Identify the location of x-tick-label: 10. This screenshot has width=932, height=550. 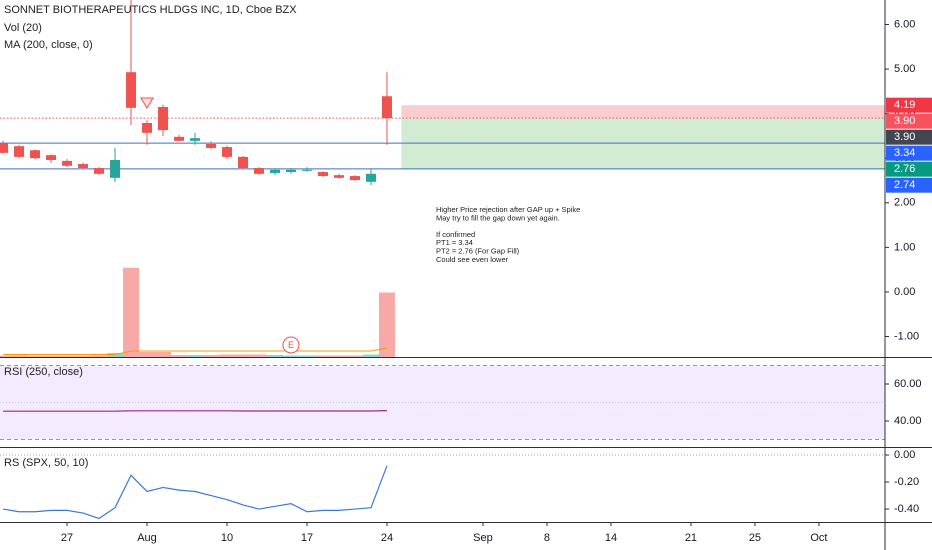
(227, 538).